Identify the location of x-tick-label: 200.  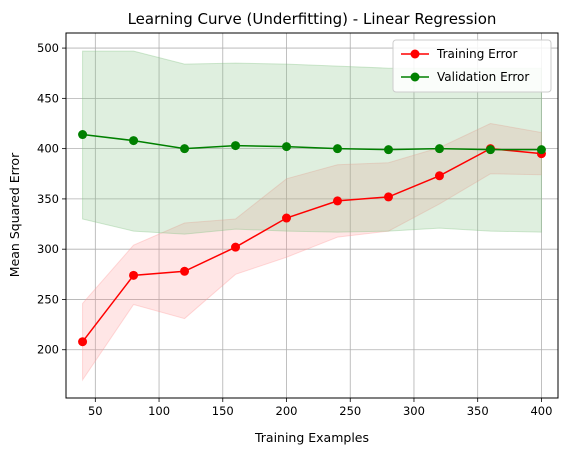
(287, 411).